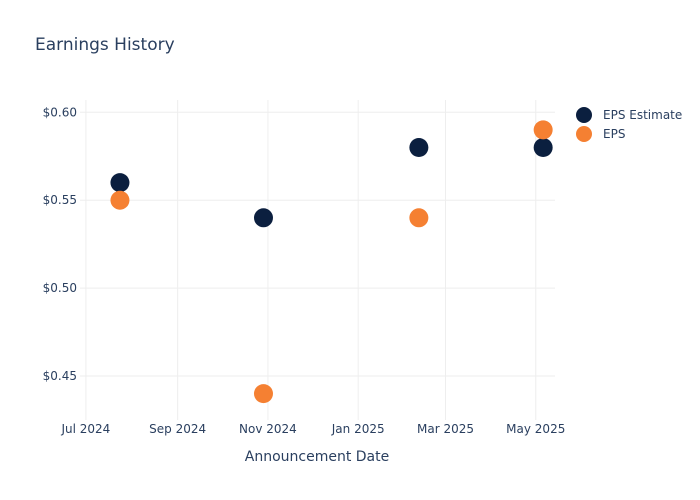 Image resolution: width=700 pixels, height=500 pixels. Describe the element at coordinates (600, 134) in the screenshot. I see `legend-item: EPS` at that location.